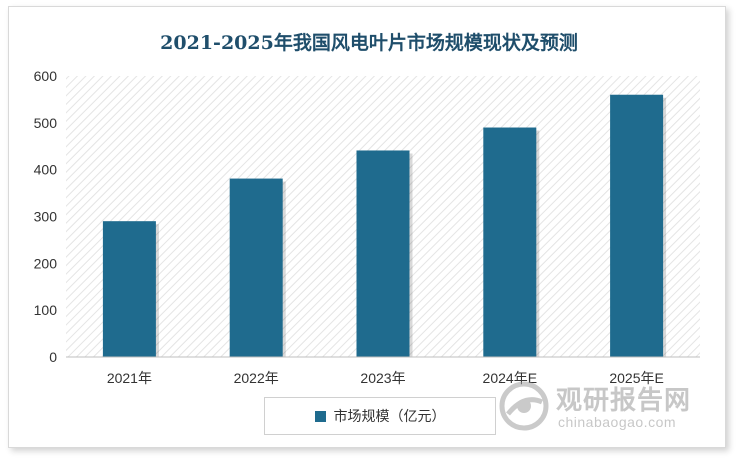 The height and width of the screenshot is (458, 738). I want to click on y-tick-label: 600, so click(46, 76).